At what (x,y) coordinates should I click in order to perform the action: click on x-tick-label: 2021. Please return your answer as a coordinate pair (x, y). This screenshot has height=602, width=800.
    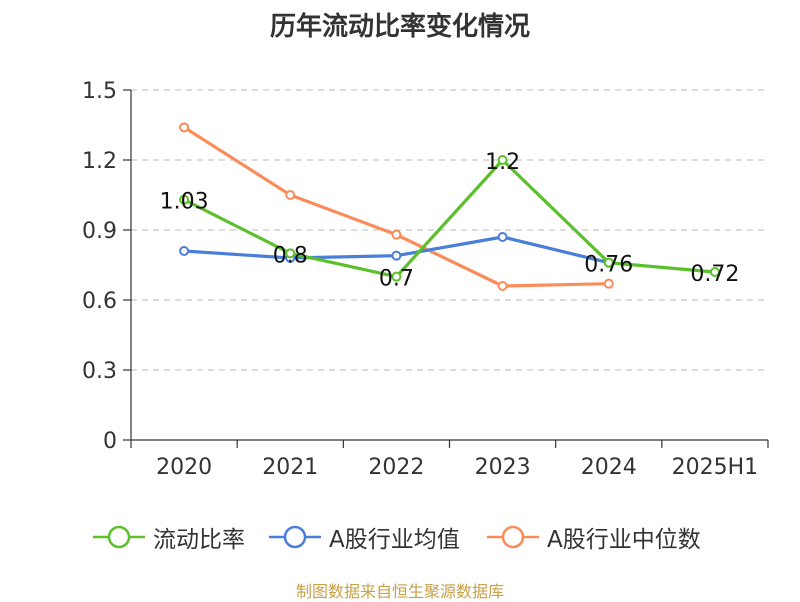
    Looking at the image, I should click on (290, 467).